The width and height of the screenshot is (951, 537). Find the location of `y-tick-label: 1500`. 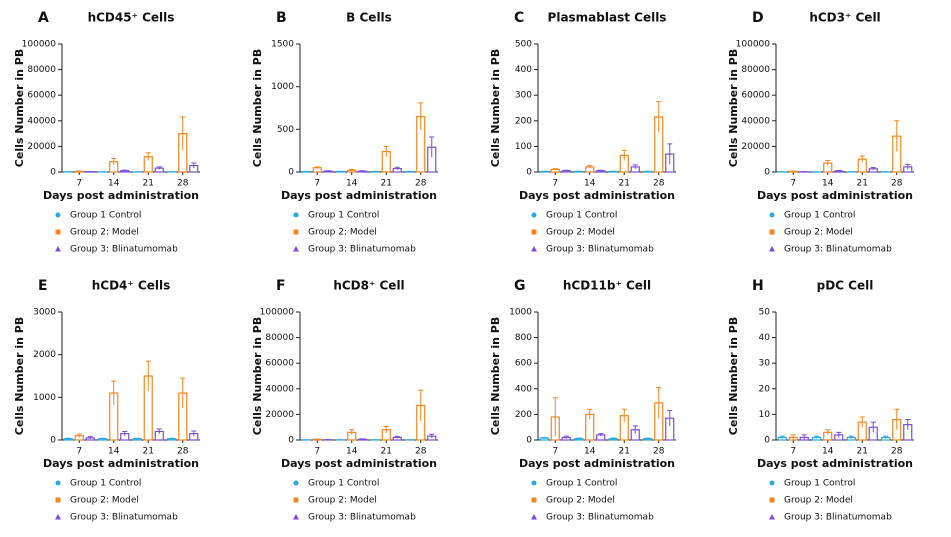

y-tick-label: 1500 is located at coordinates (282, 45).